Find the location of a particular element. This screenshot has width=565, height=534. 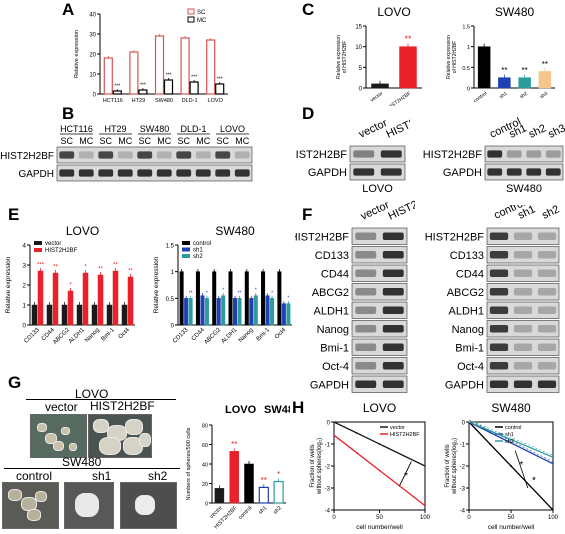

y-tick-label: 20 is located at coordinates (205, 485).